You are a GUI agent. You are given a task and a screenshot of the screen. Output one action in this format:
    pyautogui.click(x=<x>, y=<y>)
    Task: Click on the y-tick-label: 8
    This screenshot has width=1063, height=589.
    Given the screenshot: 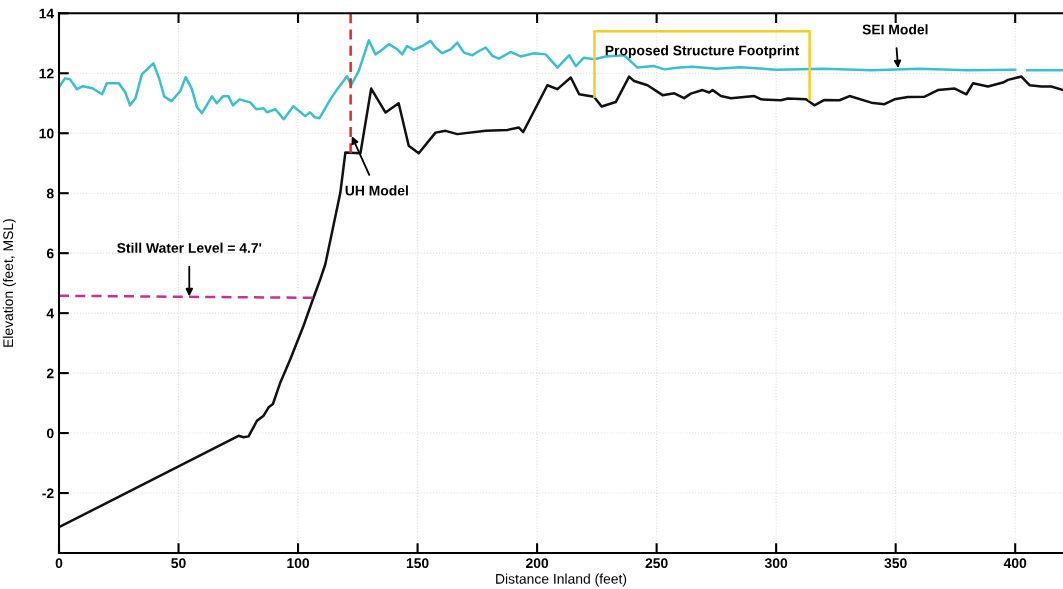 What is the action you would take?
    pyautogui.click(x=50, y=193)
    